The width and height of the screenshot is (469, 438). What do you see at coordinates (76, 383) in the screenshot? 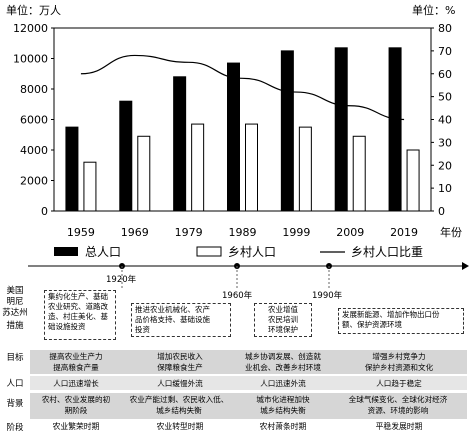
I see `population-period-1: 人口迅速增长` at bounding box center [76, 383].